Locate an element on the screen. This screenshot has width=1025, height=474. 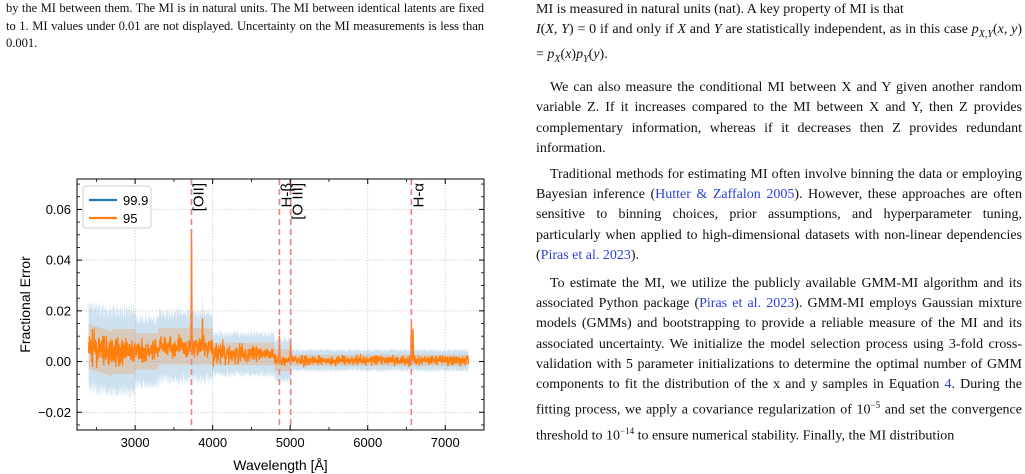
x-axis-label: Wavelength [Å] is located at coordinates (280, 465).